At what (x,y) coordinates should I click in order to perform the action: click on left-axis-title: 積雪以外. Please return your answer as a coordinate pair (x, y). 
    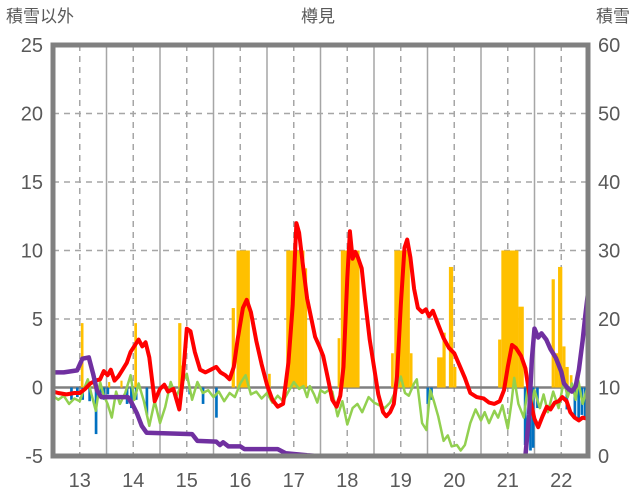
    Looking at the image, I should click on (40, 16).